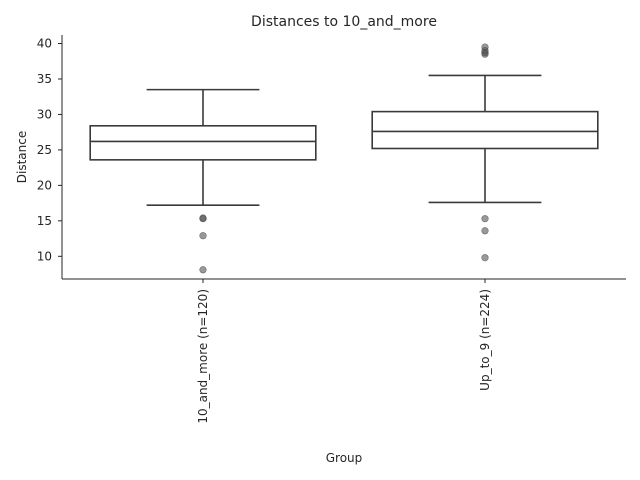 The width and height of the screenshot is (640, 480). What do you see at coordinates (22, 157) in the screenshot?
I see `y-axis-label: Distance` at bounding box center [22, 157].